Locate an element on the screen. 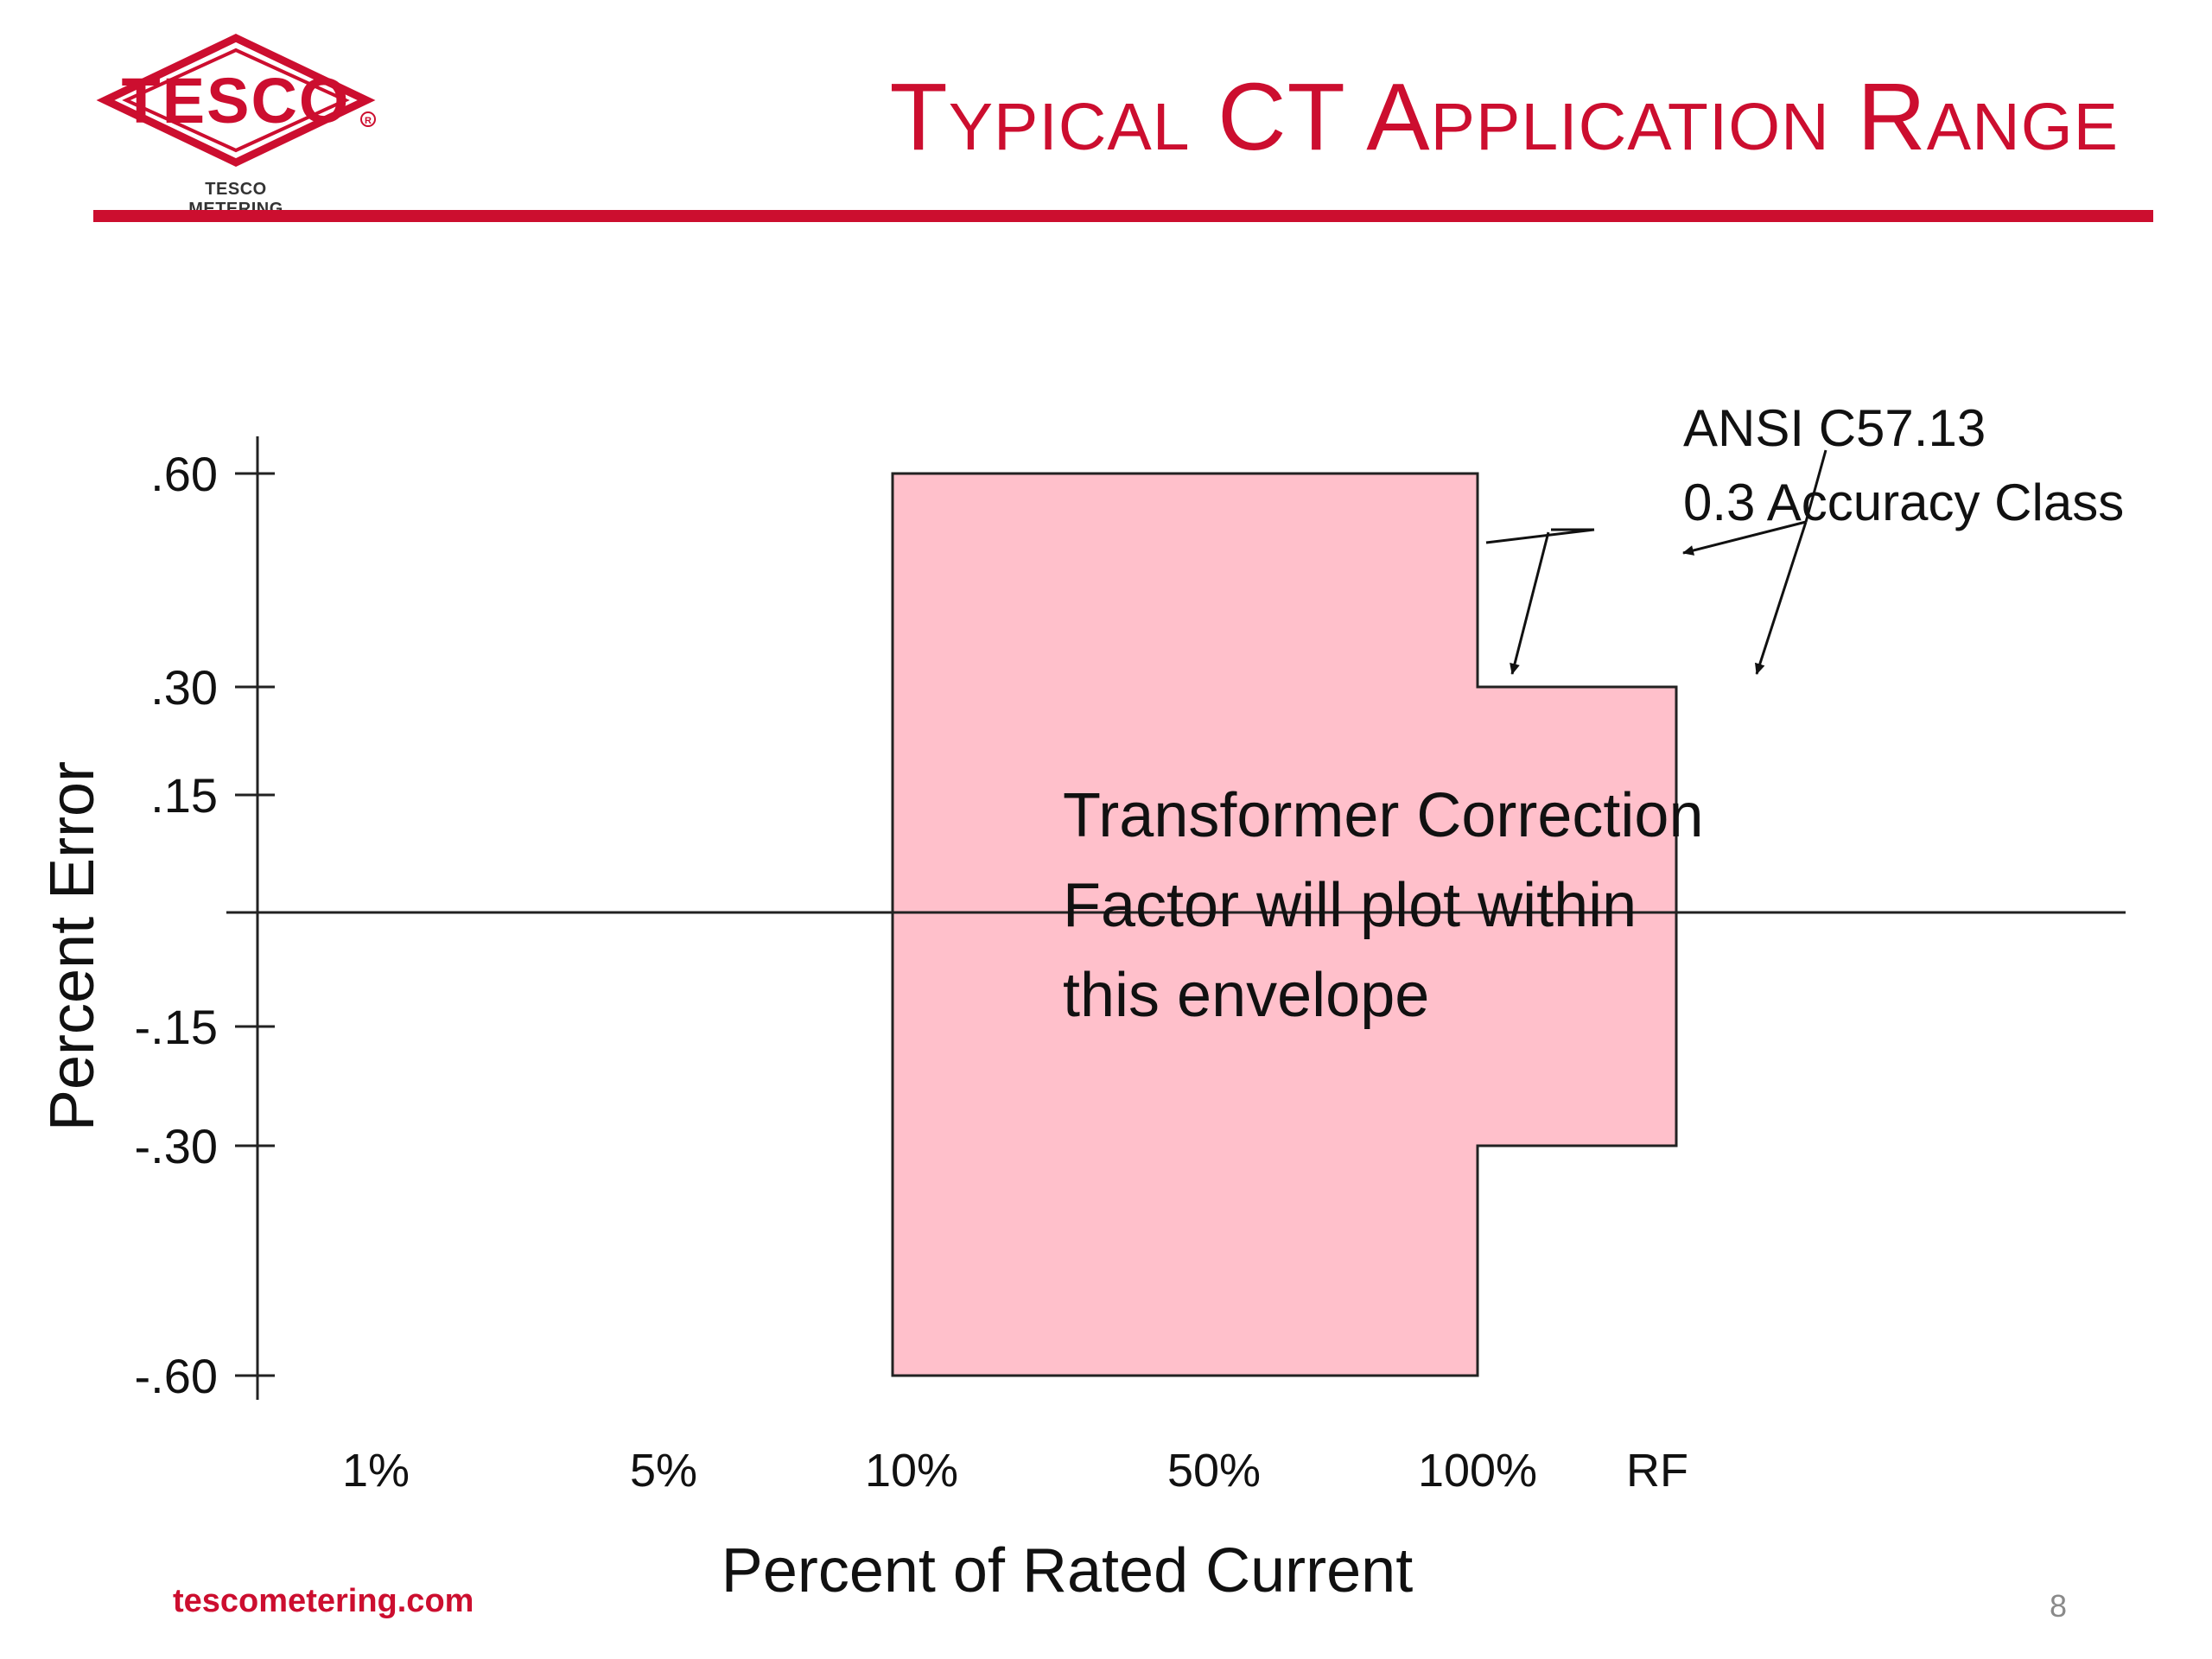  envelope-note-line-2: Factor will plot within is located at coordinates (1350, 905).